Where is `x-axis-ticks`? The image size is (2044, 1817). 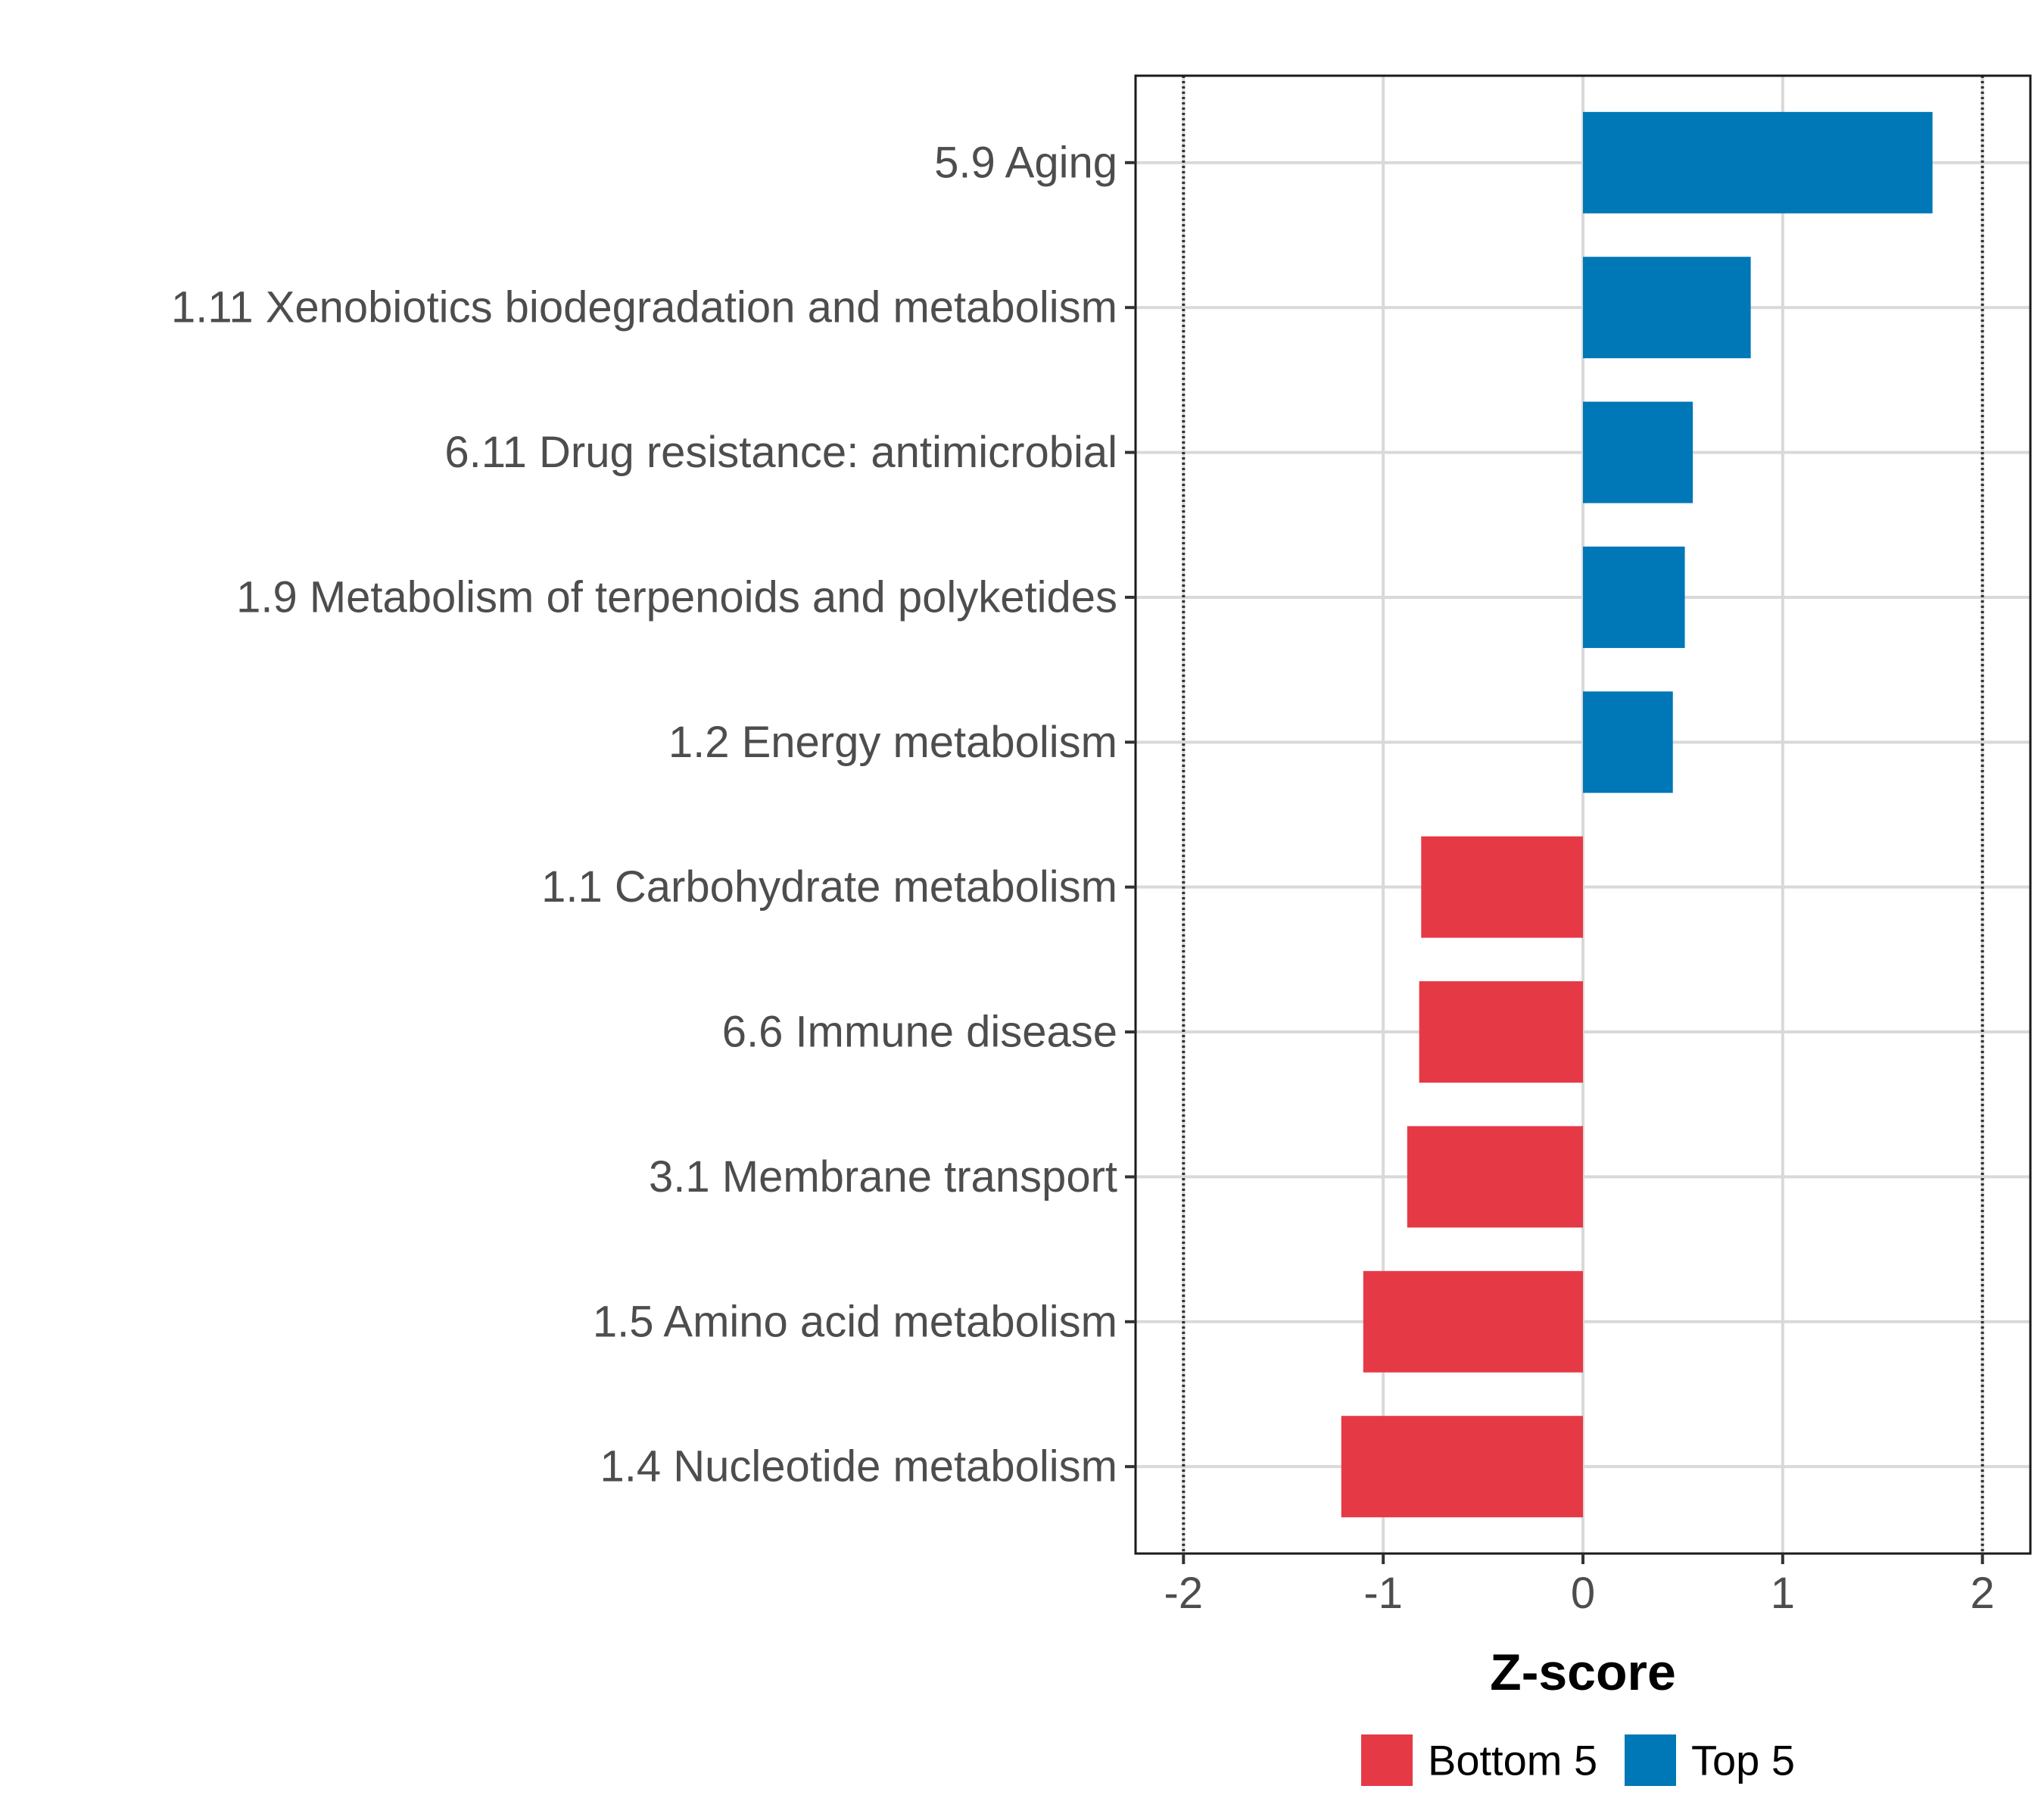
x-axis-ticks is located at coordinates (1583, 1559).